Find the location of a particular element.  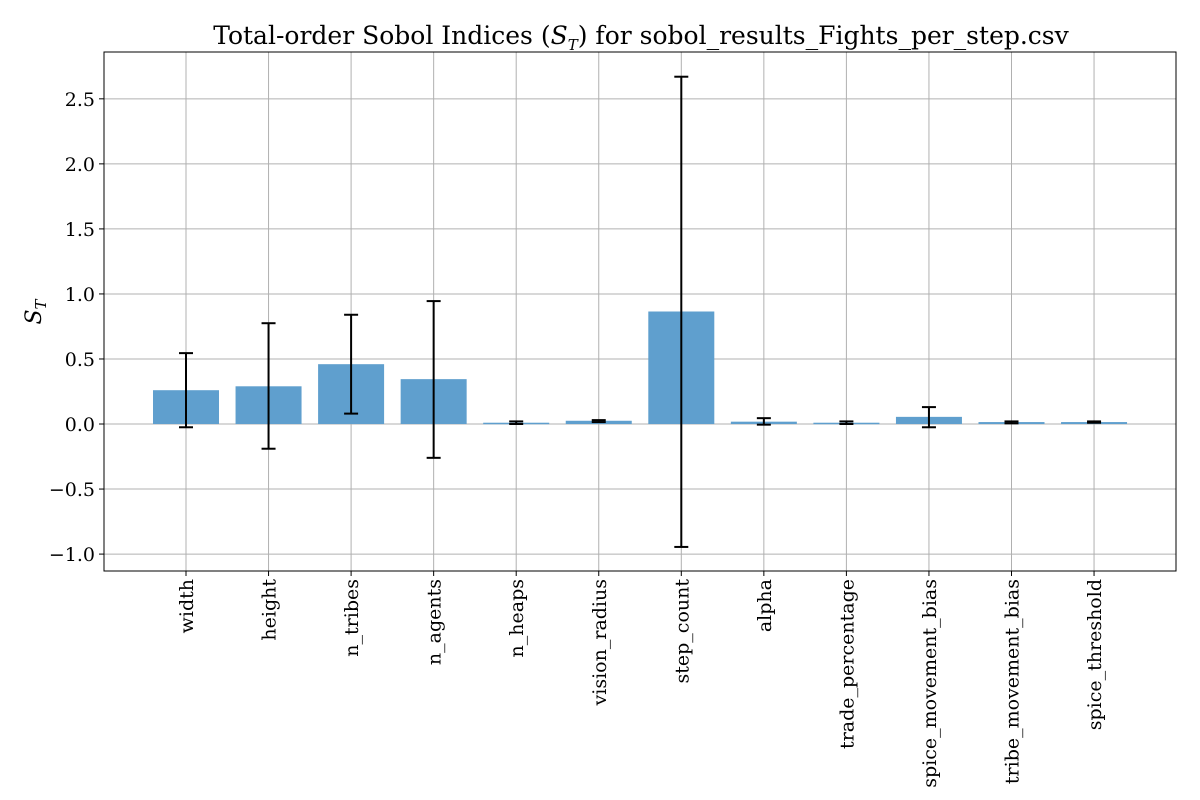

bars is located at coordinates (640, 368).